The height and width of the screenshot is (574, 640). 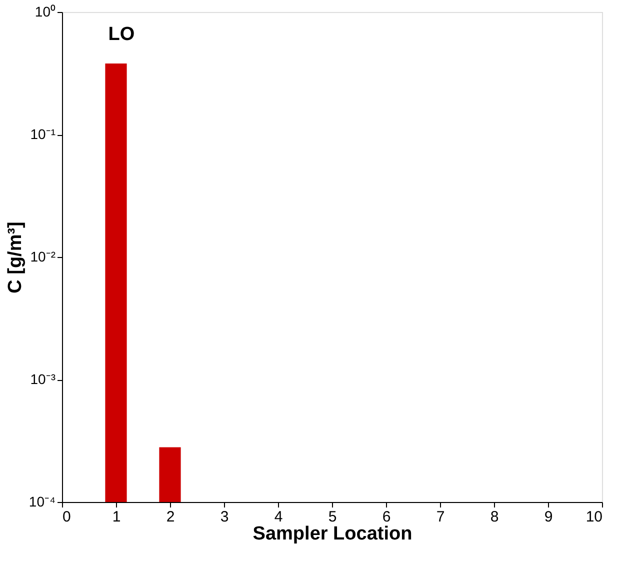 I want to click on x-axis-title: Sampler Location, so click(x=332, y=534).